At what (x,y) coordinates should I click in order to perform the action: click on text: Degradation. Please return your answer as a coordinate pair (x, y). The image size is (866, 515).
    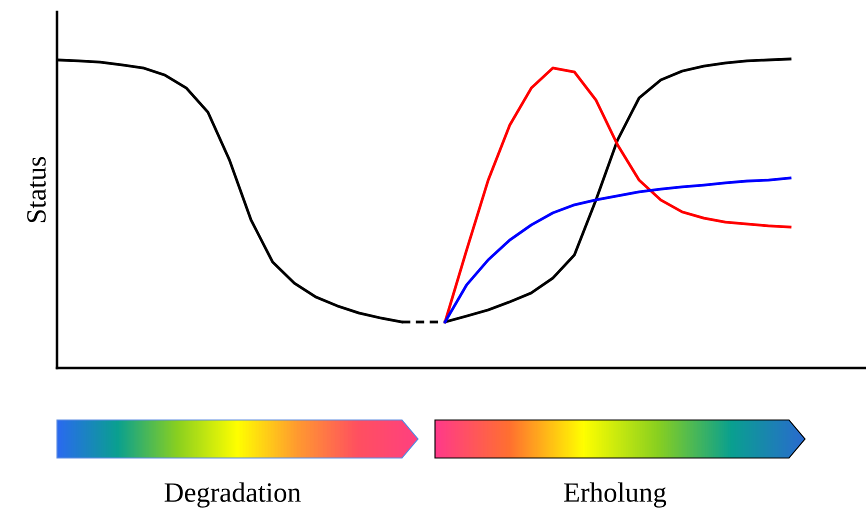
    Looking at the image, I should click on (232, 495).